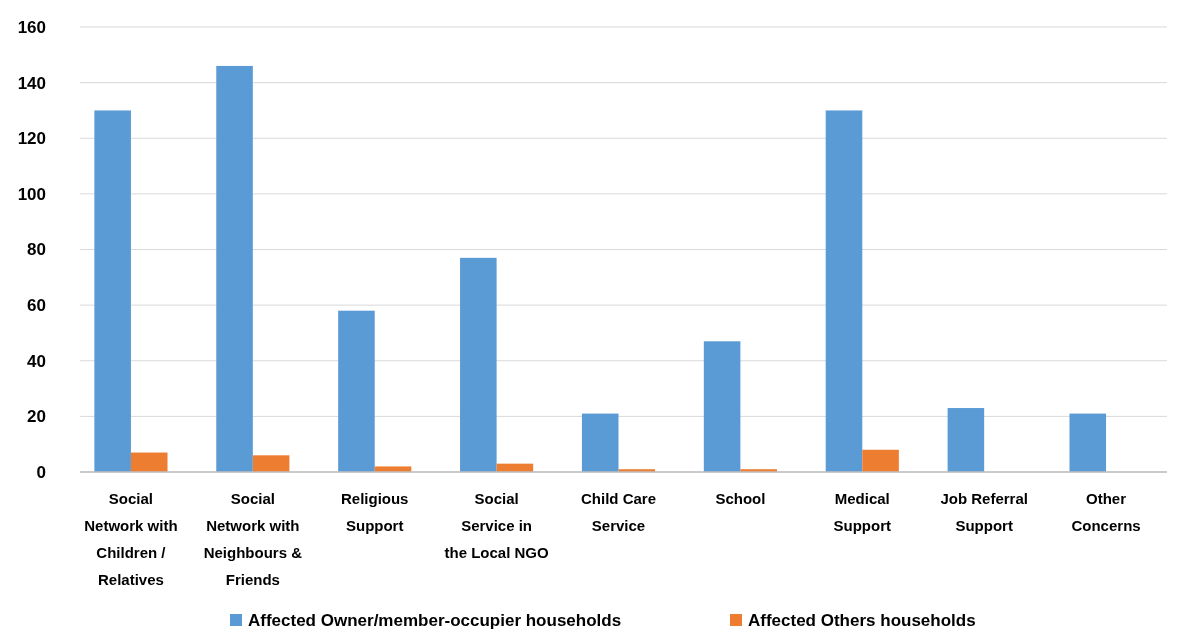 This screenshot has width=1177, height=631. Describe the element at coordinates (41, 472) in the screenshot. I see `y-tick-label: 0` at that location.